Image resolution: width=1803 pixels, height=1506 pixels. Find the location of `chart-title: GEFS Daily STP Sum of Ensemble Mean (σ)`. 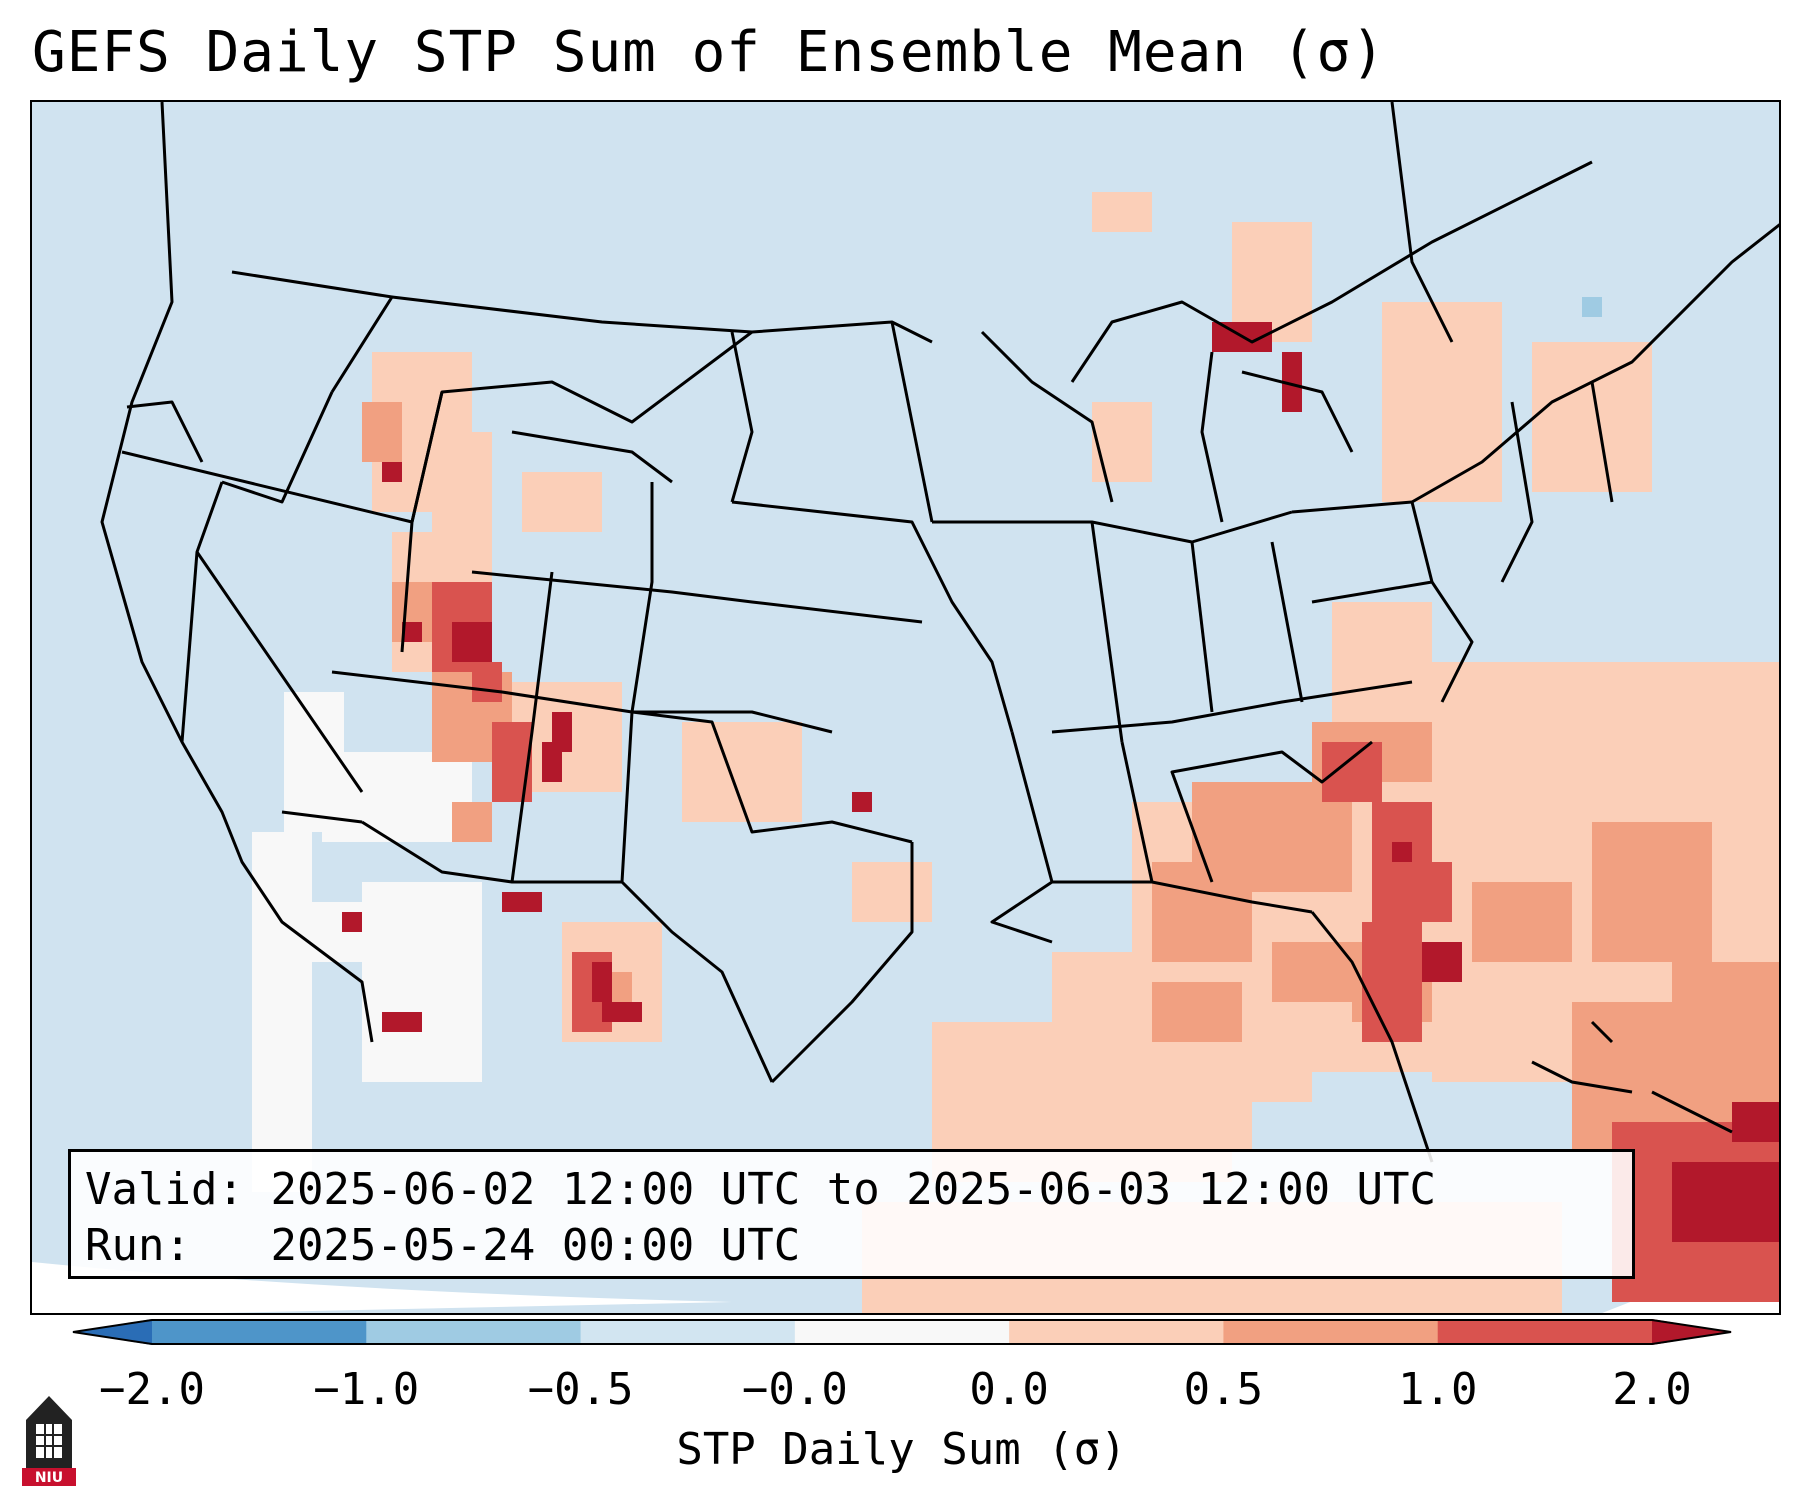

chart-title: GEFS Daily STP Sum of Ensemble Mean (σ) is located at coordinates (709, 52).